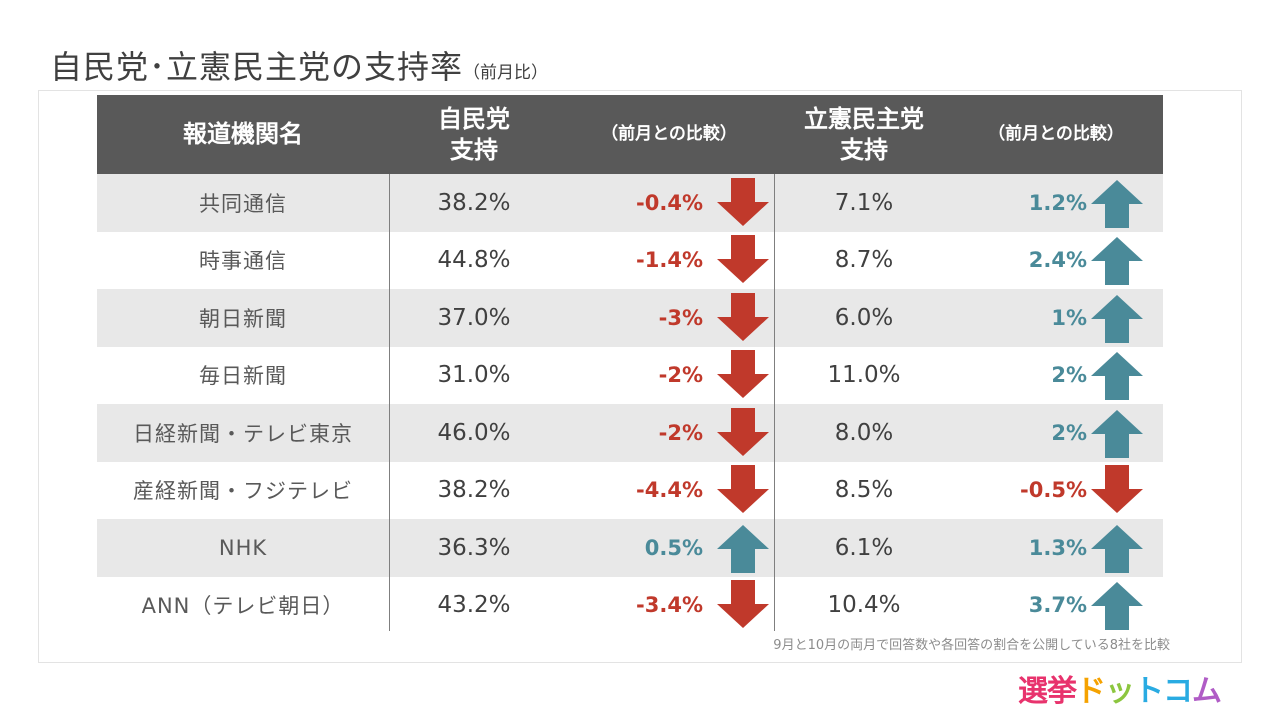 Image resolution: width=1280 pixels, height=720 pixels. What do you see at coordinates (474, 432) in the screenshot?
I see `ldp-support-value: 46.0%` at bounding box center [474, 432].